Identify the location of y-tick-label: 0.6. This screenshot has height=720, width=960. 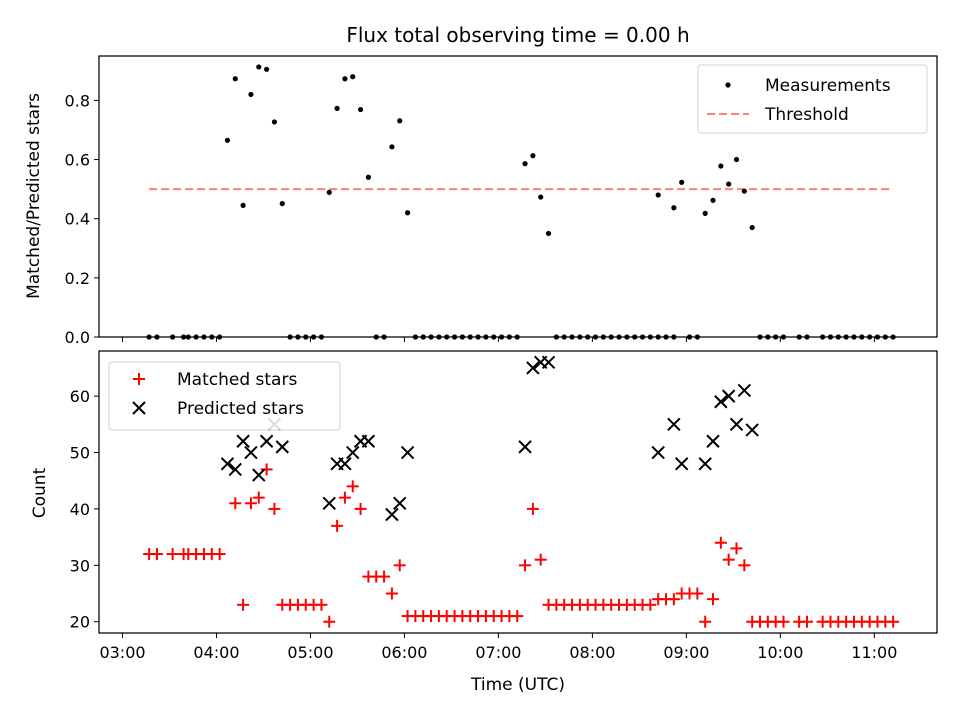
(77, 160).